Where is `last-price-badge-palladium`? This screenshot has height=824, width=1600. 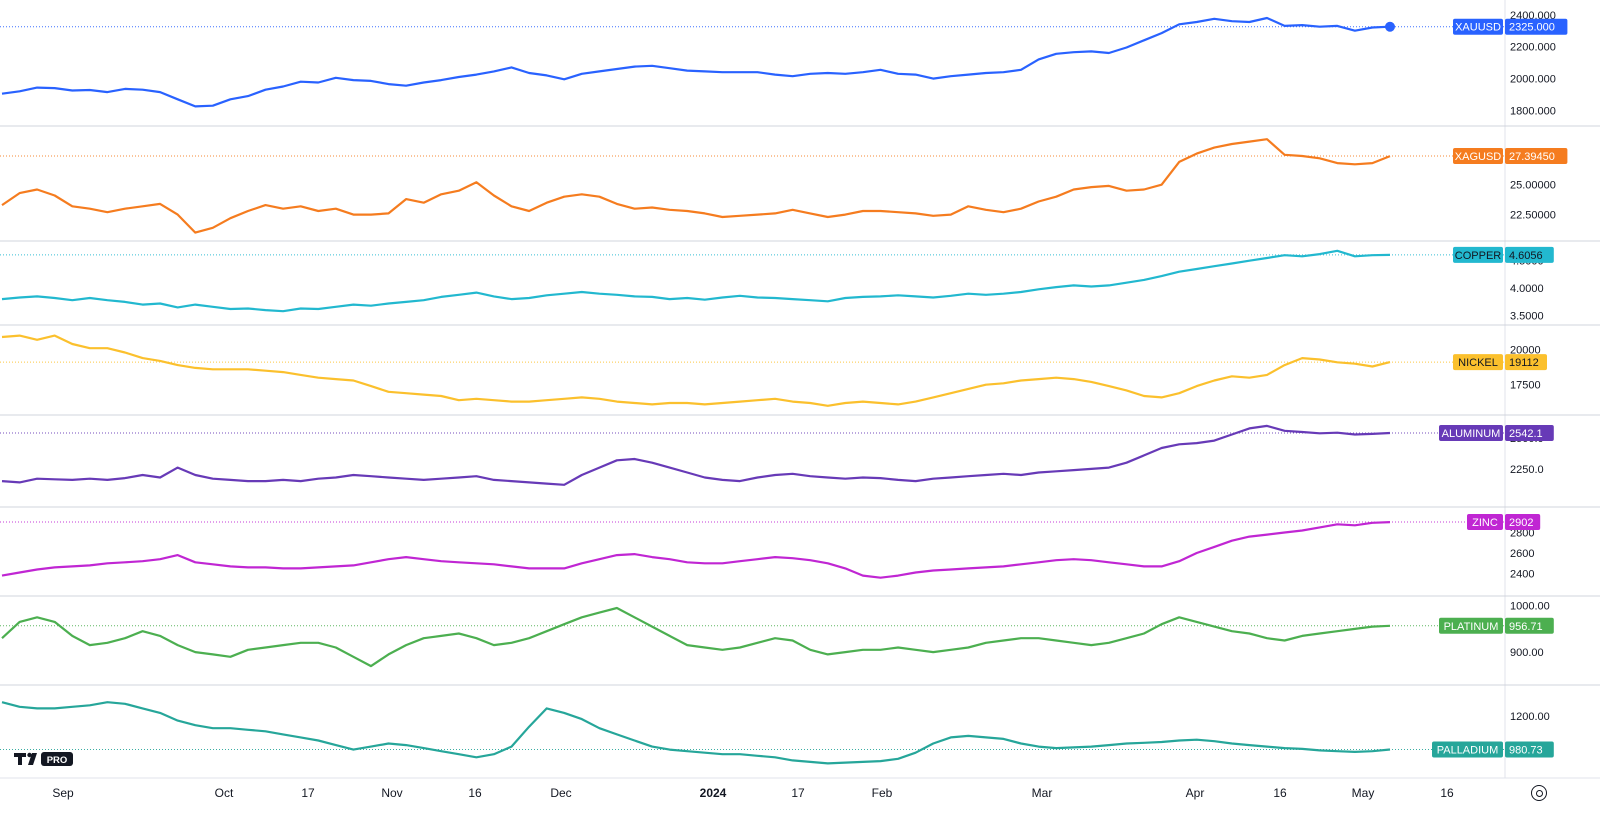 last-price-badge-palladium is located at coordinates (1529, 749).